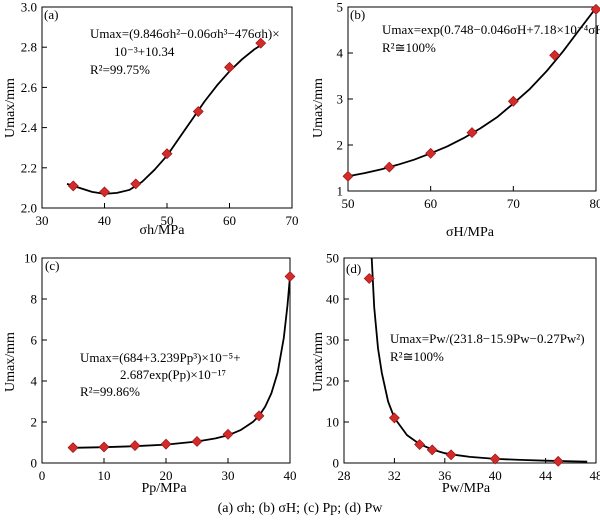  I want to click on panel-label-c: (c), so click(52, 265).